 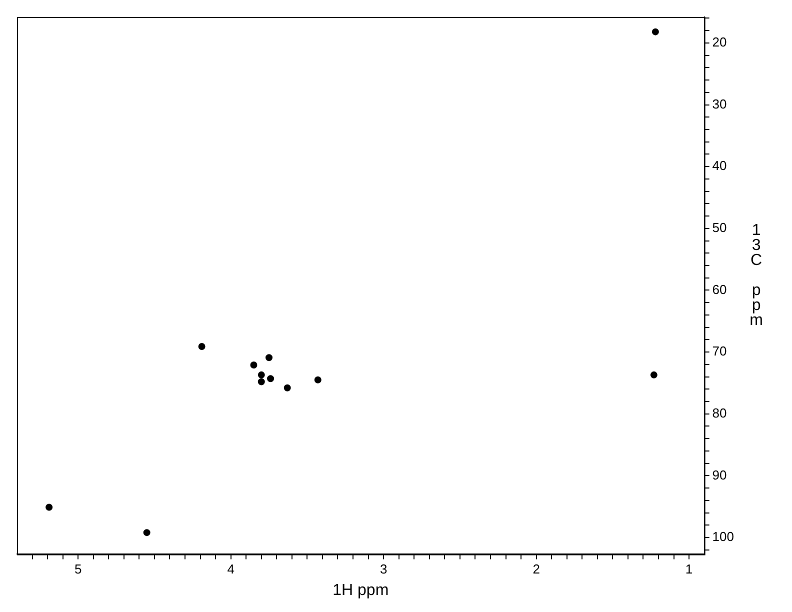 What do you see at coordinates (719, 289) in the screenshot?
I see `y-tick-label: 60` at bounding box center [719, 289].